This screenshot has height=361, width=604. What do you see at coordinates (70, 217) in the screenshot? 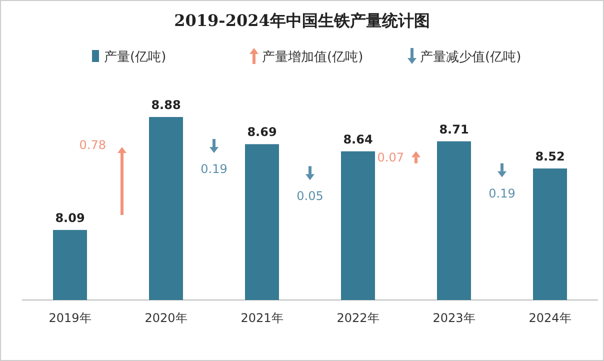
I see `data-label: 8.09` at bounding box center [70, 217].